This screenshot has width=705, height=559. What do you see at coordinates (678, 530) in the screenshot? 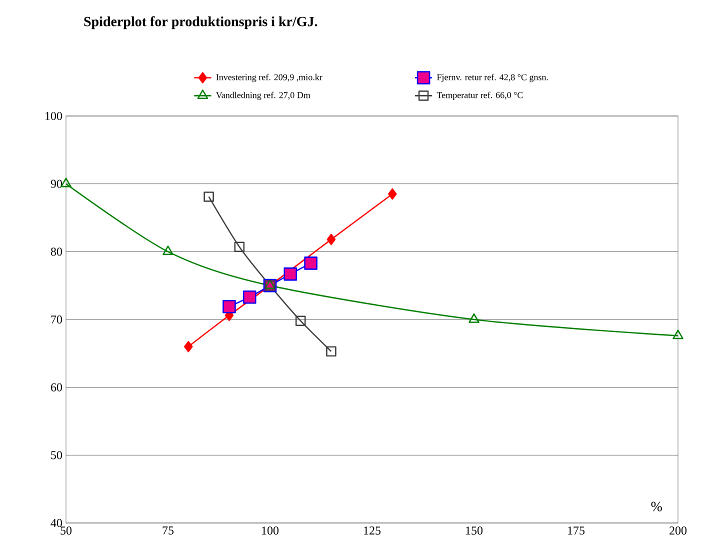
I see `x-tick-label: 200` at bounding box center [678, 530].